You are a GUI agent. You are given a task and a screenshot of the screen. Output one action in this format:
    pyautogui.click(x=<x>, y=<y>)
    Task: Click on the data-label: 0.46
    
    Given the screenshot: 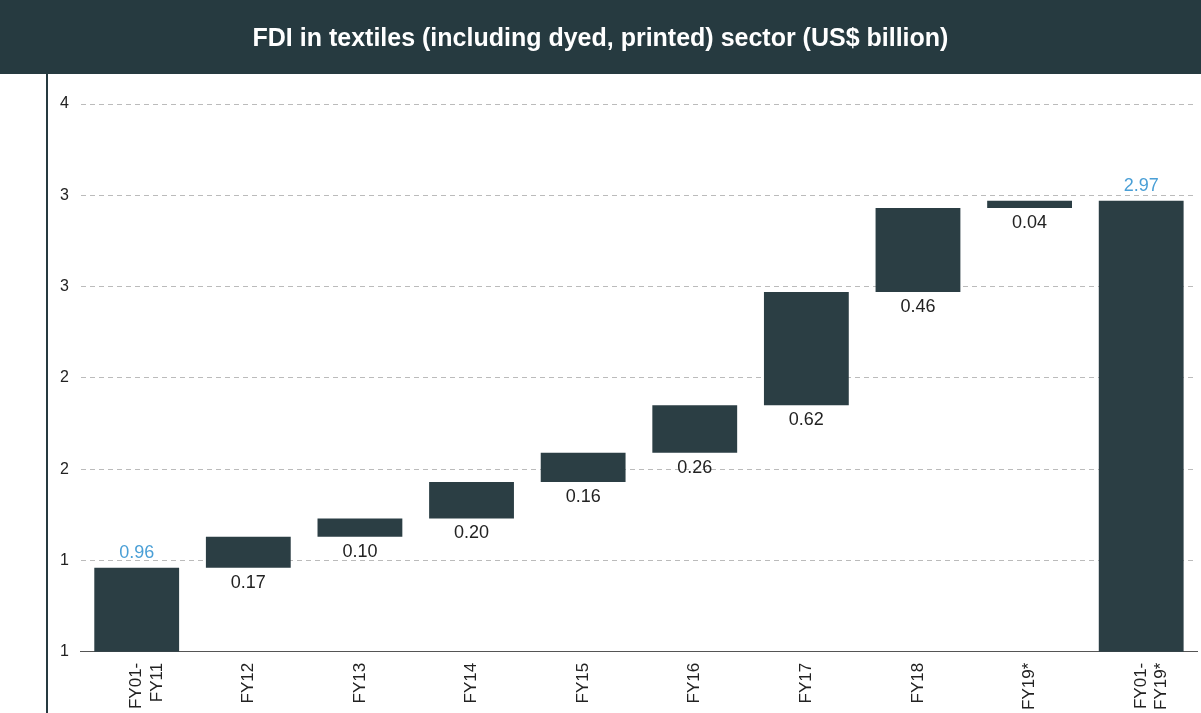 What is the action you would take?
    pyautogui.click(x=918, y=306)
    